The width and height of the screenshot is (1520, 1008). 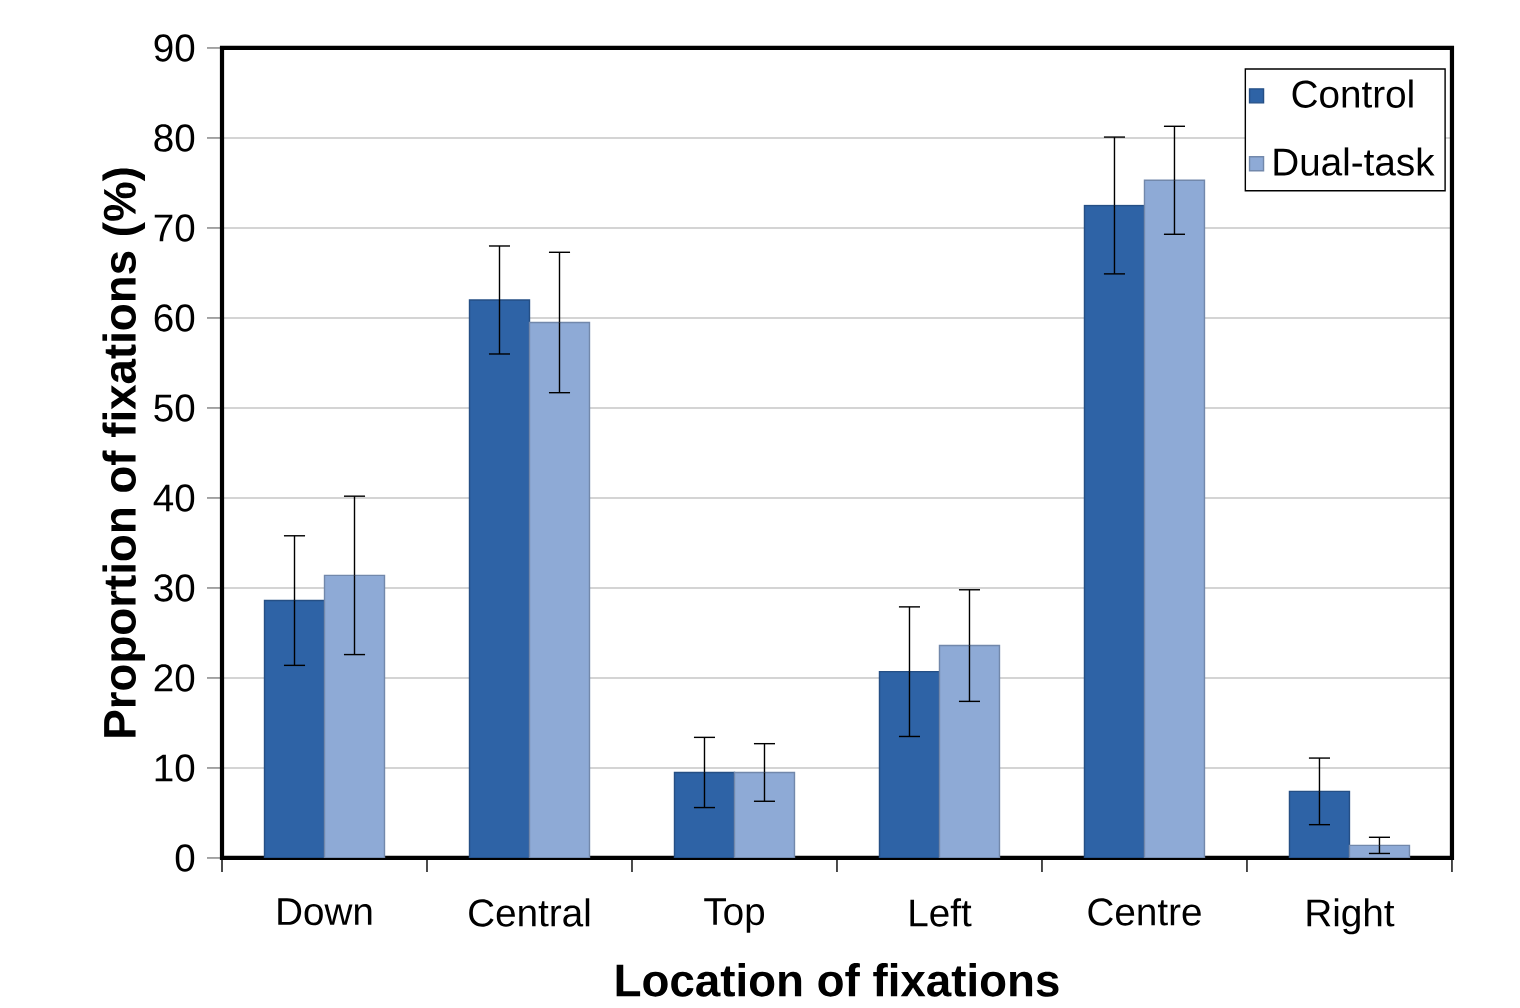 What do you see at coordinates (174, 138) in the screenshot?
I see `y-tick-label: 80` at bounding box center [174, 138].